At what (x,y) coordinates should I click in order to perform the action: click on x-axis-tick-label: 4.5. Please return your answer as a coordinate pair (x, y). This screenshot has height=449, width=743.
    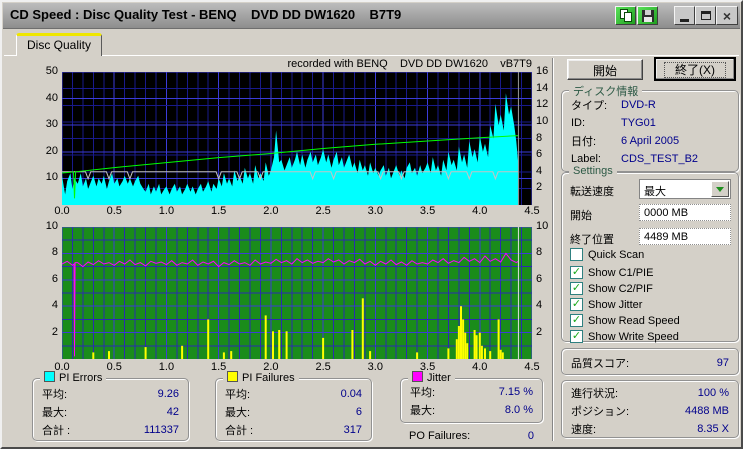
    Looking at the image, I should click on (532, 211).